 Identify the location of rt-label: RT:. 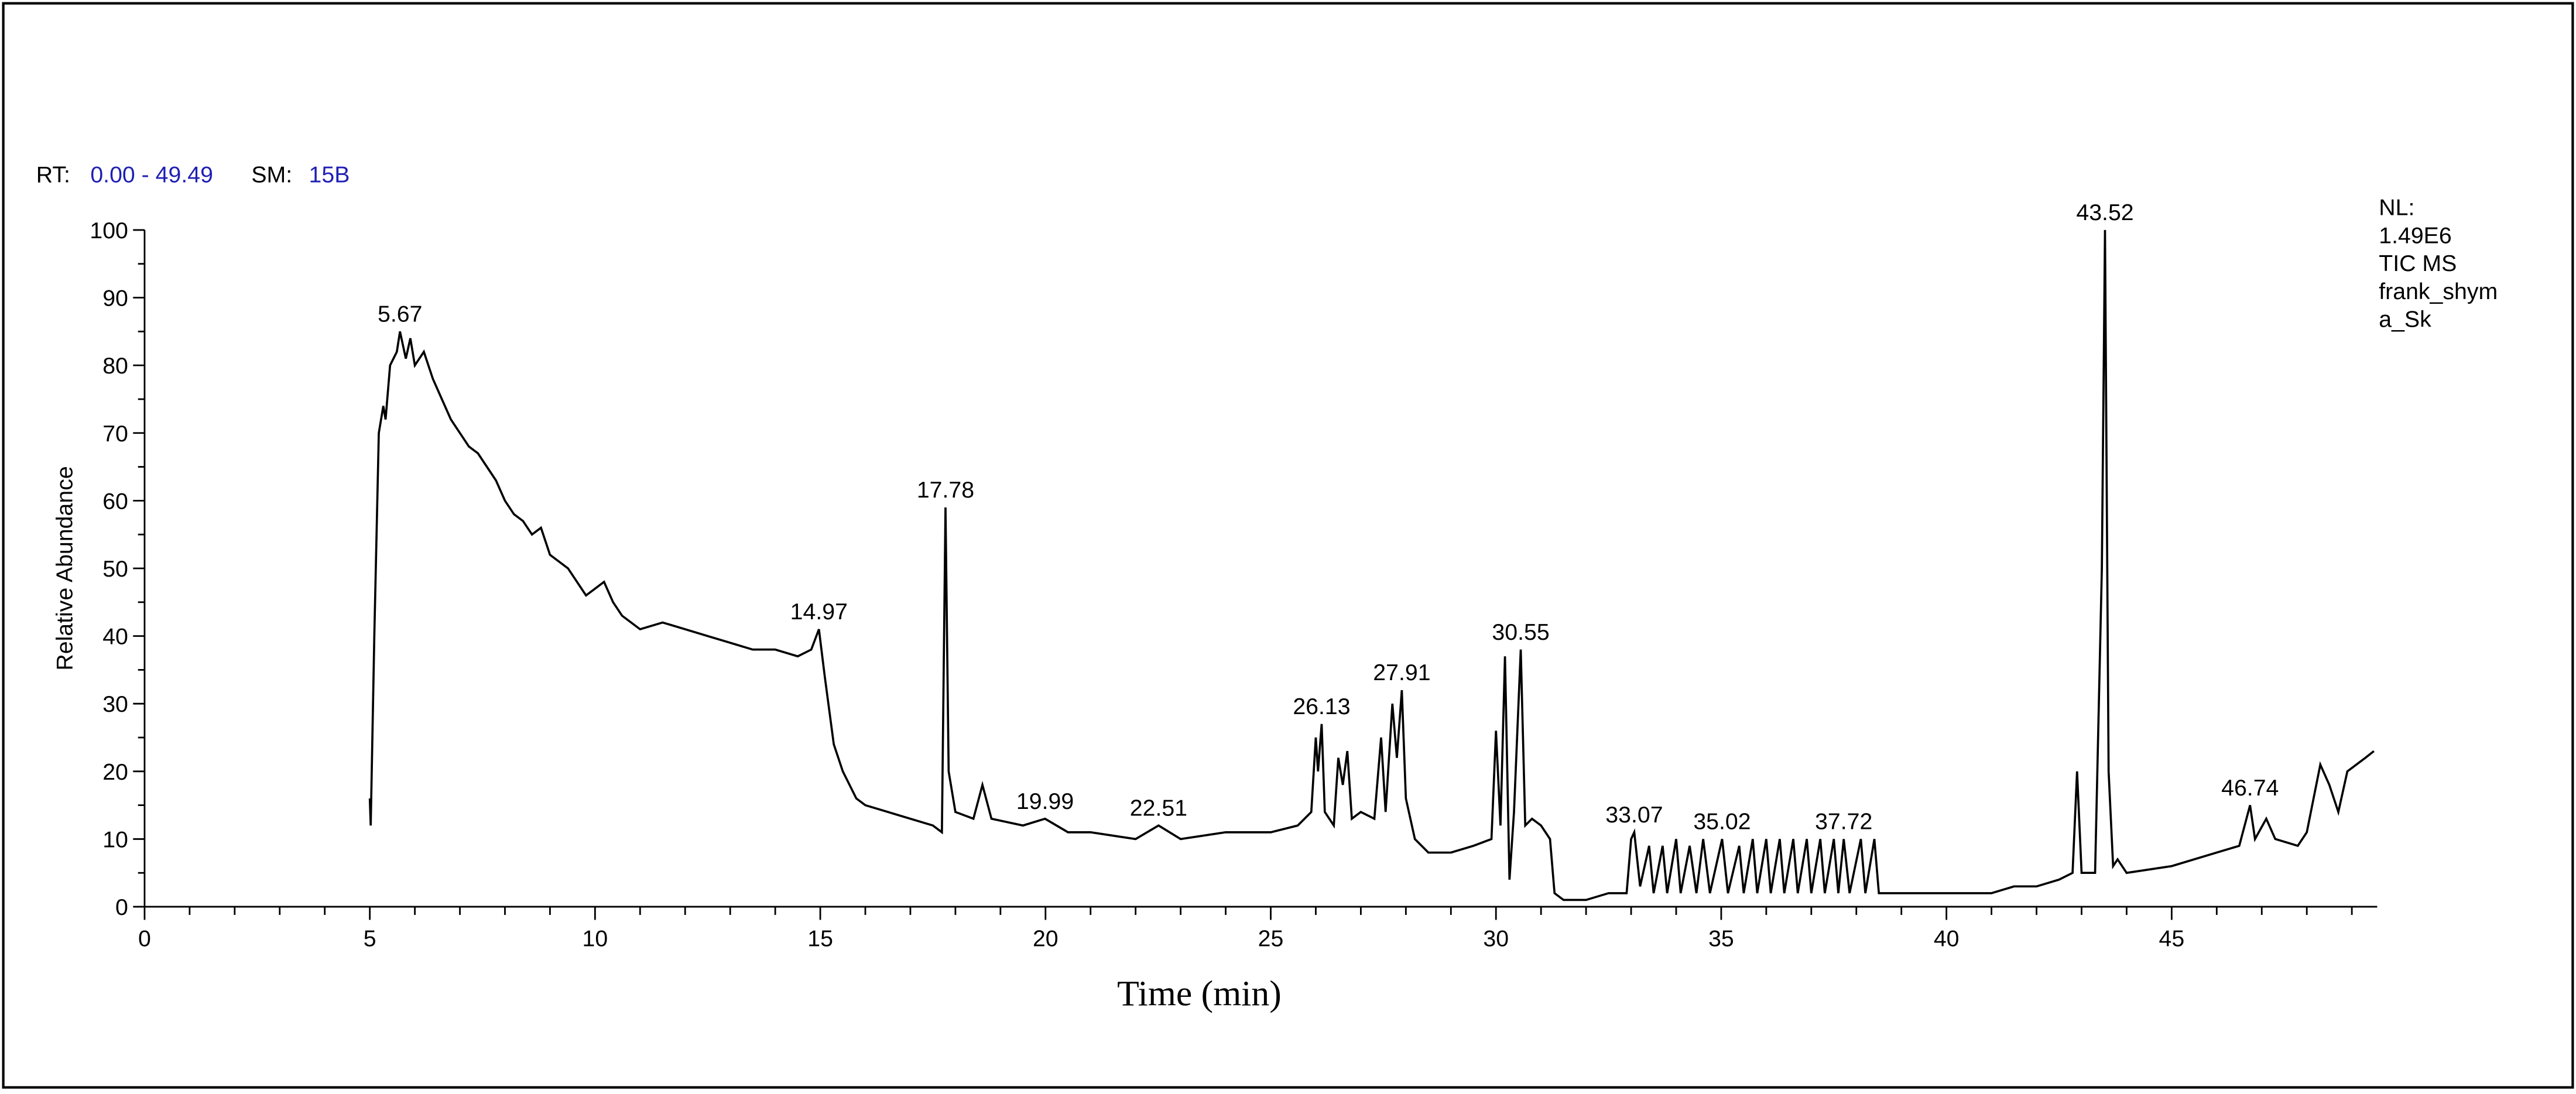
(53, 175).